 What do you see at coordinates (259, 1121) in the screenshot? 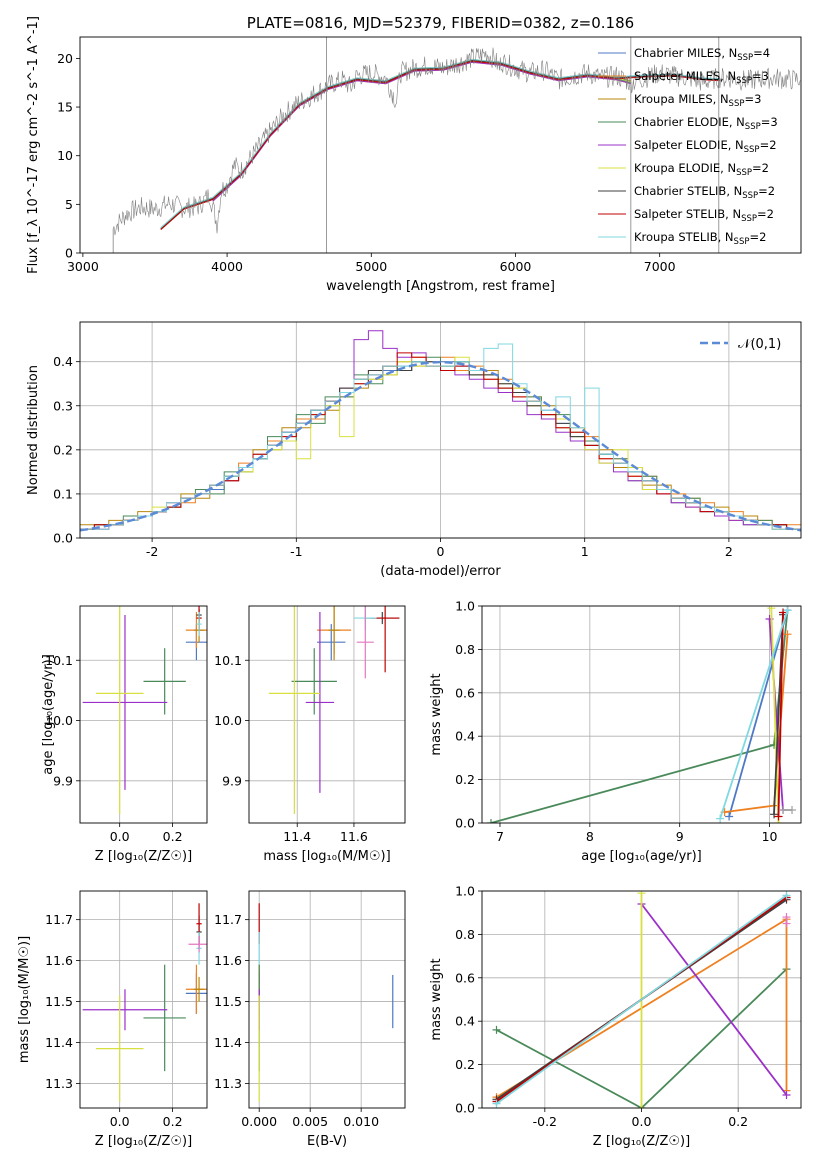
I see `x-tick-label: 0.000` at bounding box center [259, 1121].